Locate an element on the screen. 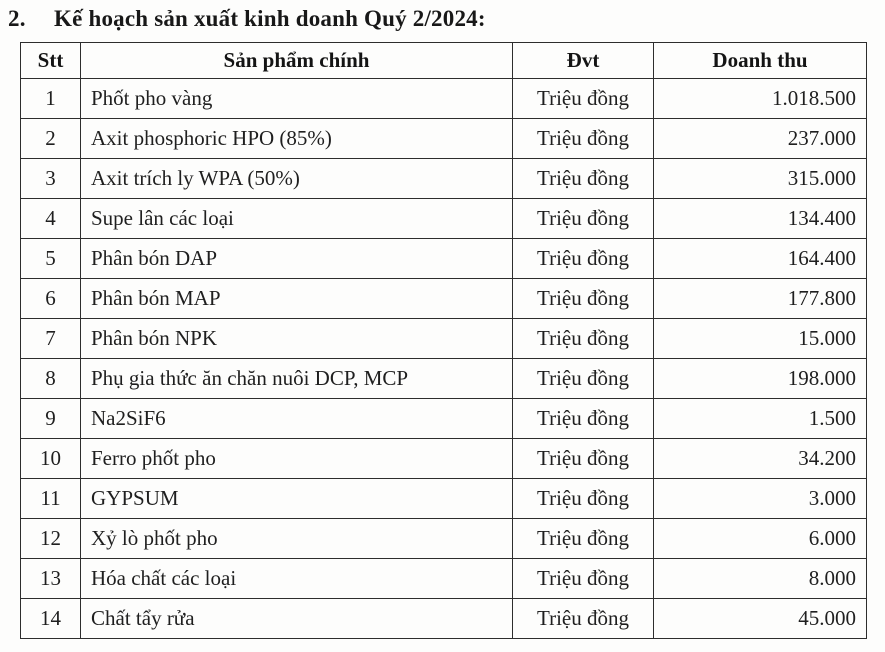 This screenshot has height=652, width=885. cell-revenue: 15.000 is located at coordinates (760, 338).